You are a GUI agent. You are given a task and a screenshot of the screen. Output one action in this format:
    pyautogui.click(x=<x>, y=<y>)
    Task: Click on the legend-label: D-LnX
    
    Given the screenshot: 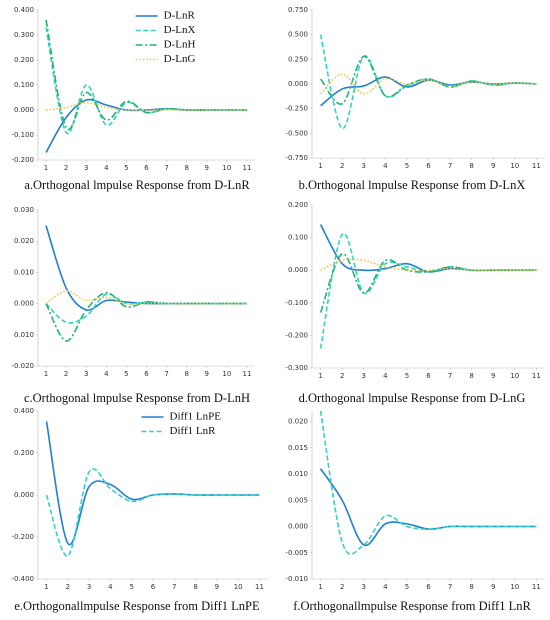 What is the action you would take?
    pyautogui.click(x=180, y=30)
    